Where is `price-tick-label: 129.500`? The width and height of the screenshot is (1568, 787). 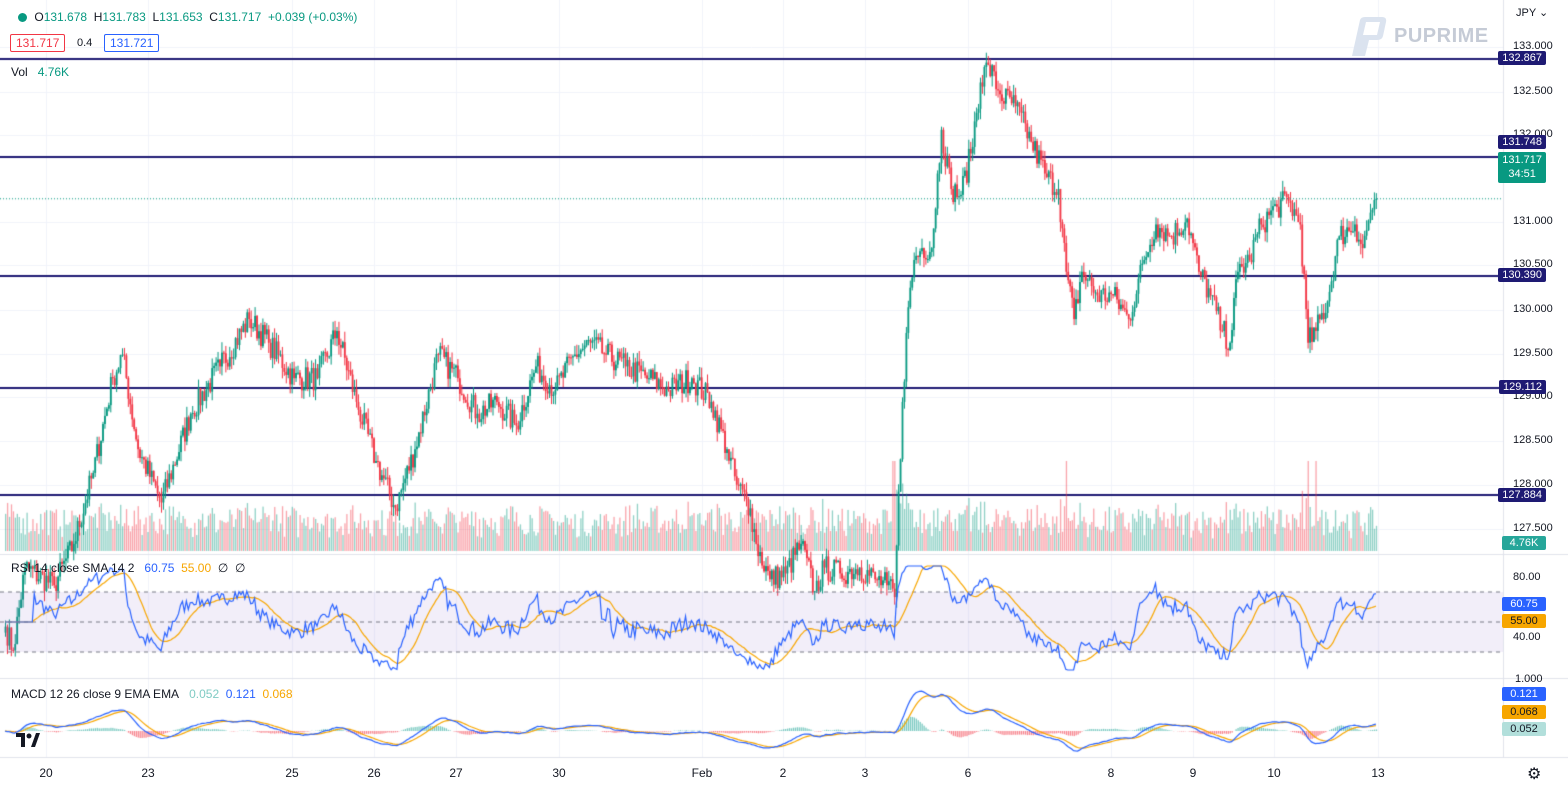 price-tick-label: 129.500 is located at coordinates (1533, 353).